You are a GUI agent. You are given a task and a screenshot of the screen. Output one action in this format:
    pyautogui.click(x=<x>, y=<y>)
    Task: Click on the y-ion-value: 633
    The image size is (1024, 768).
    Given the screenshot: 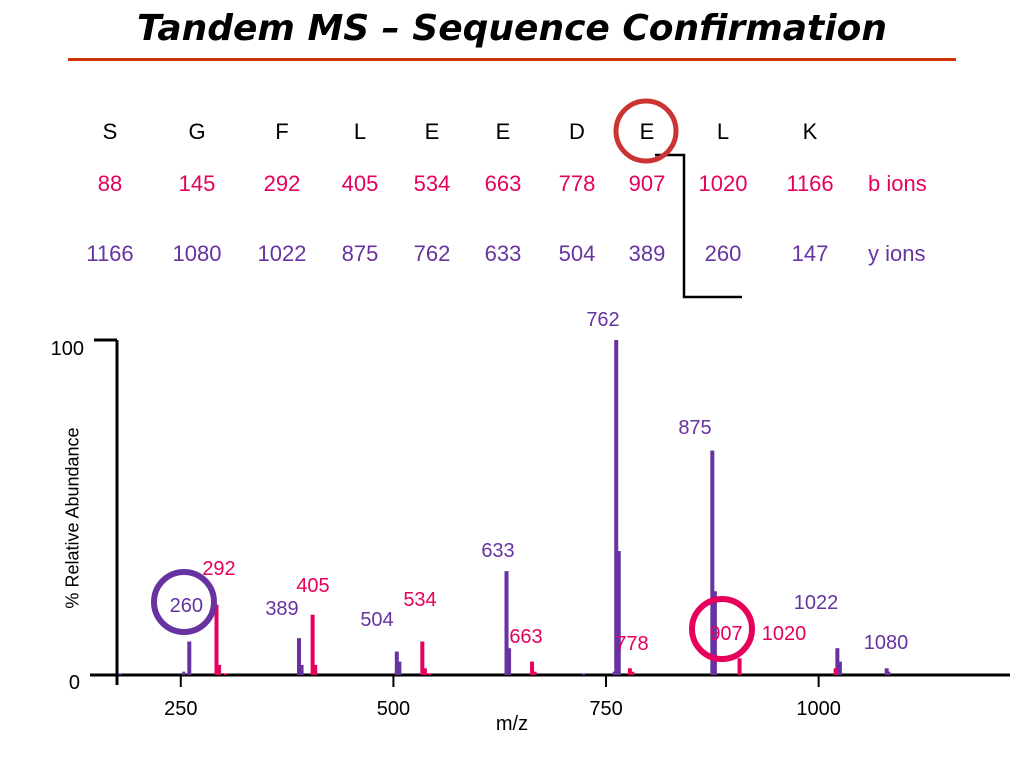 What is the action you would take?
    pyautogui.click(x=503, y=253)
    